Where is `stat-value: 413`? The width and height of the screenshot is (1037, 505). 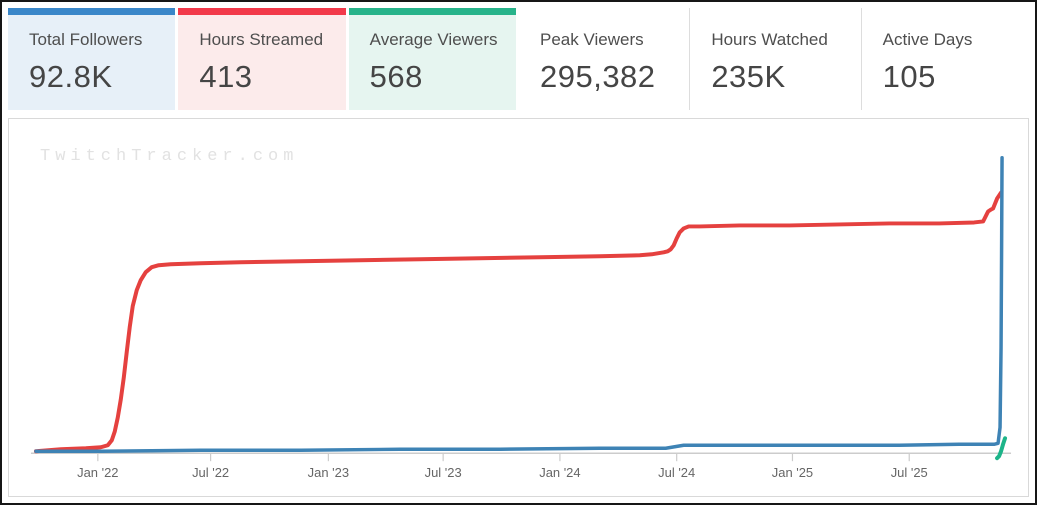
stat-value: 413 is located at coordinates (226, 76).